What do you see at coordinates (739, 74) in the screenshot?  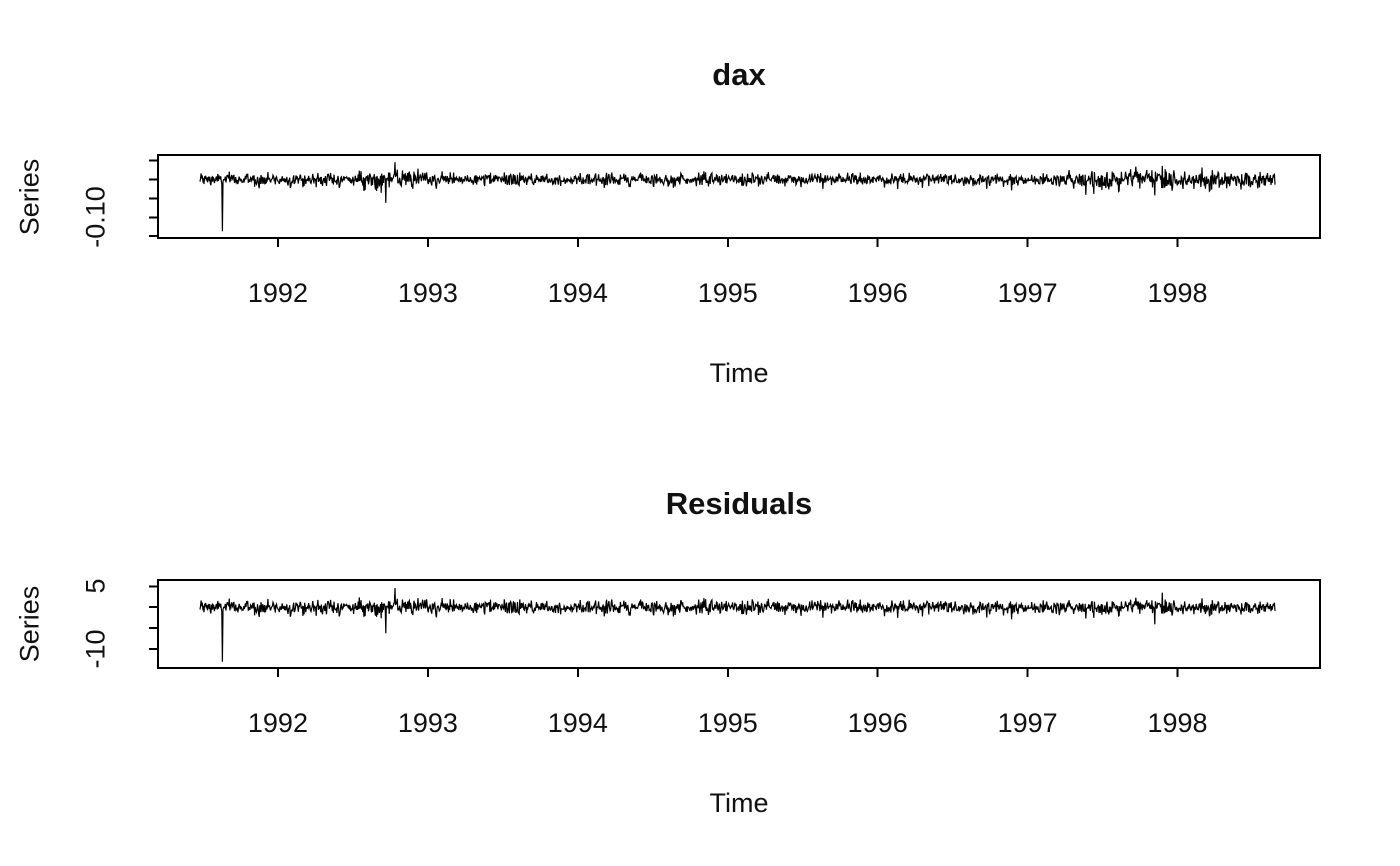 I see `chart-title-dax: dax` at bounding box center [739, 74].